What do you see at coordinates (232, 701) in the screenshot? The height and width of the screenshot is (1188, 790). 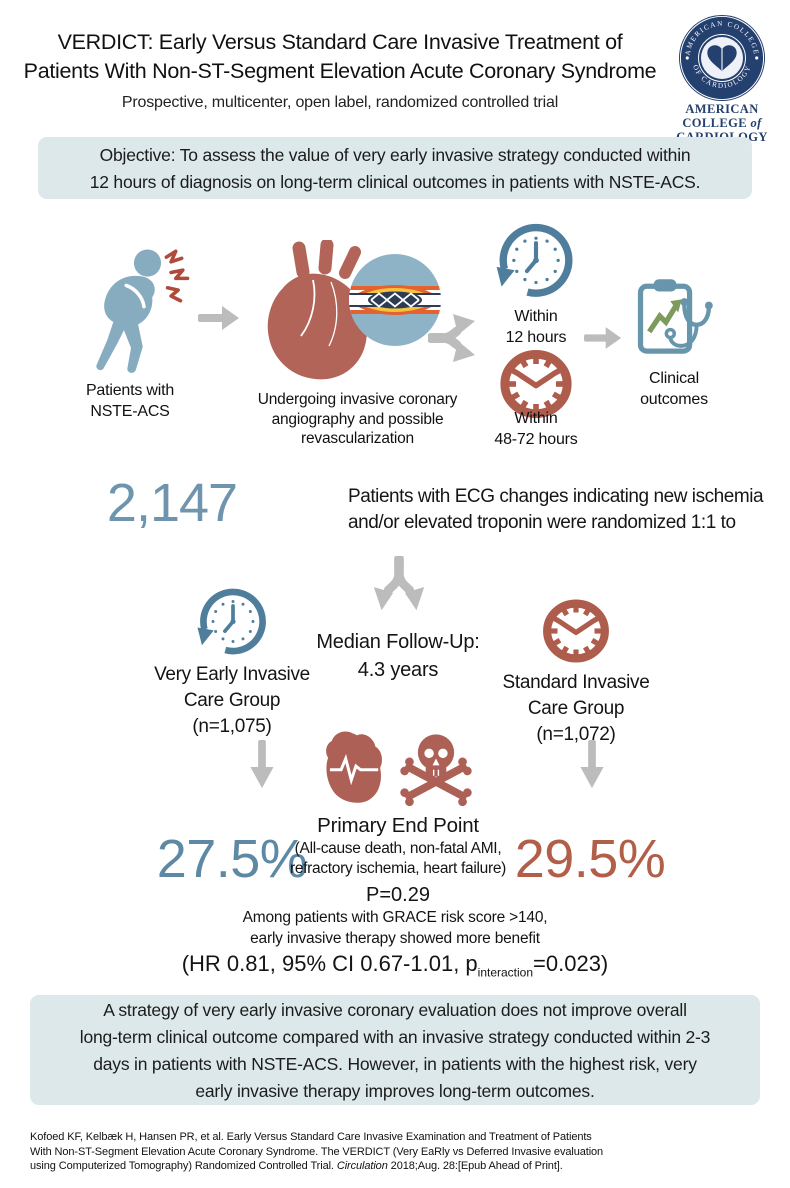 I see `early-group-label: Very Early Invasive Care Group (n=1,075)` at bounding box center [232, 701].